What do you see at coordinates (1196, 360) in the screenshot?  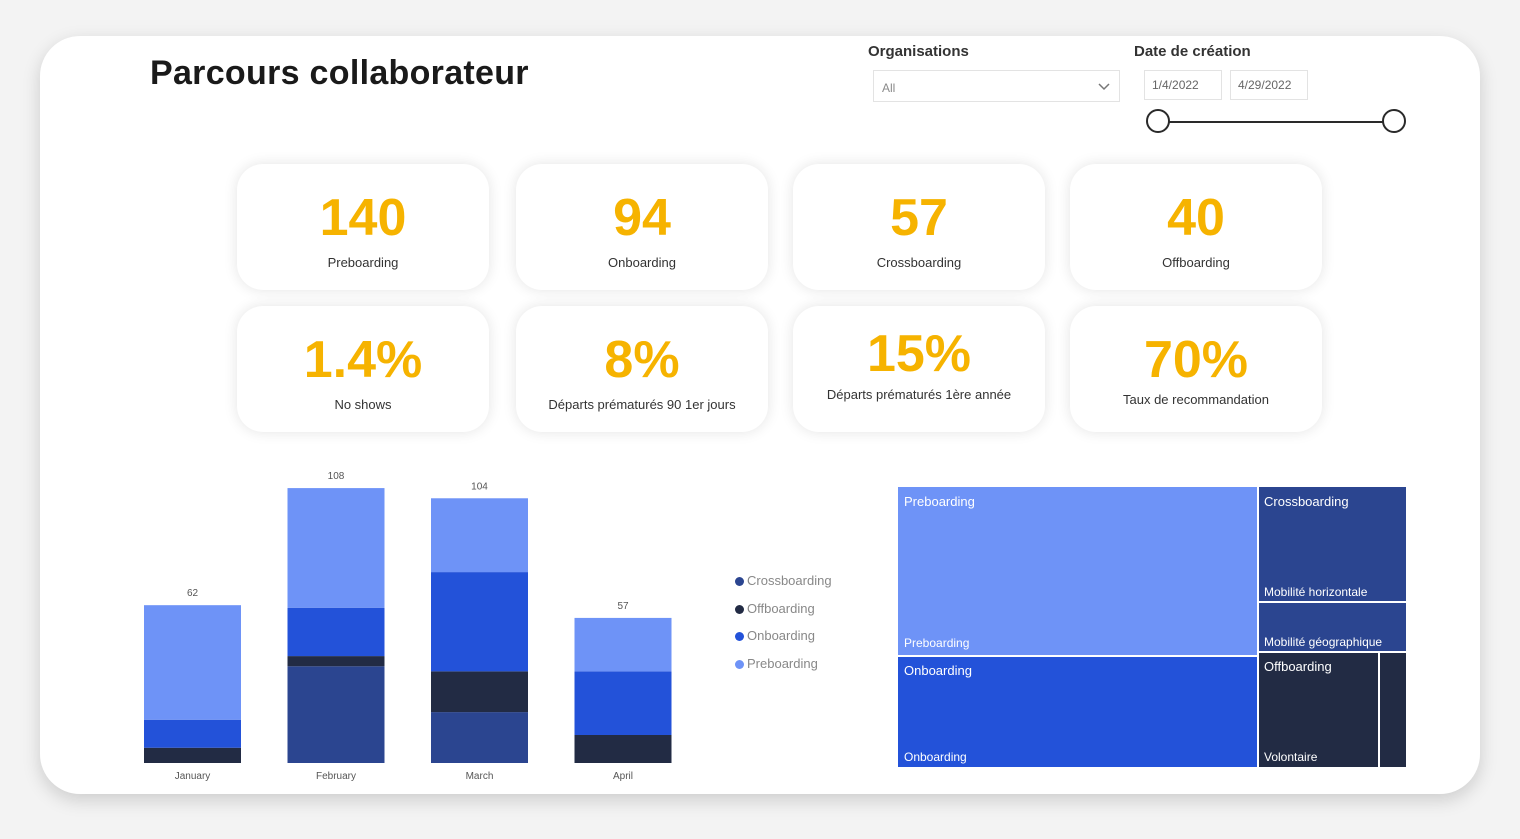 I see `kpi-value: 70%` at bounding box center [1196, 360].